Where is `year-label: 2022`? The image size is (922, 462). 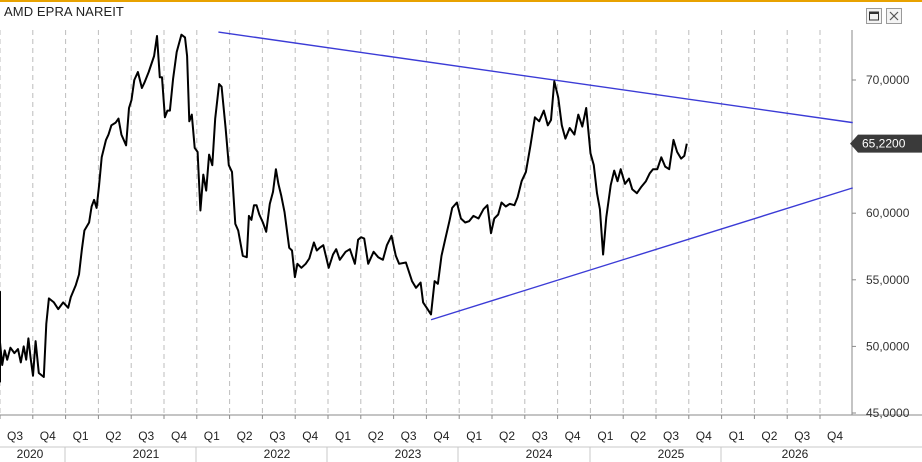
year-label: 2022 is located at coordinates (277, 454).